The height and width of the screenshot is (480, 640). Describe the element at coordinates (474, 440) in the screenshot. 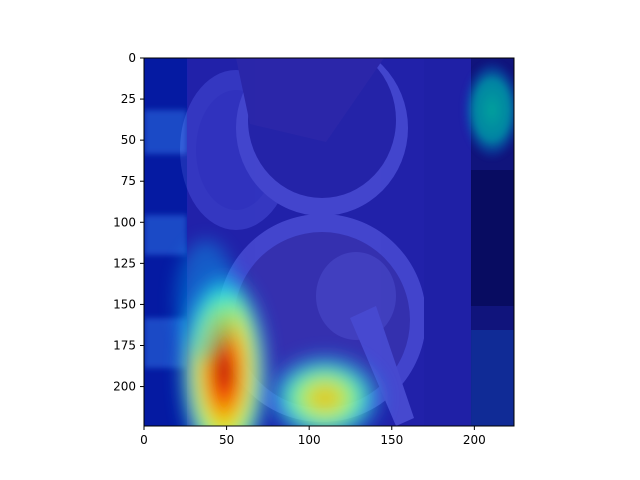

I see `x-tick-label: 200` at that location.